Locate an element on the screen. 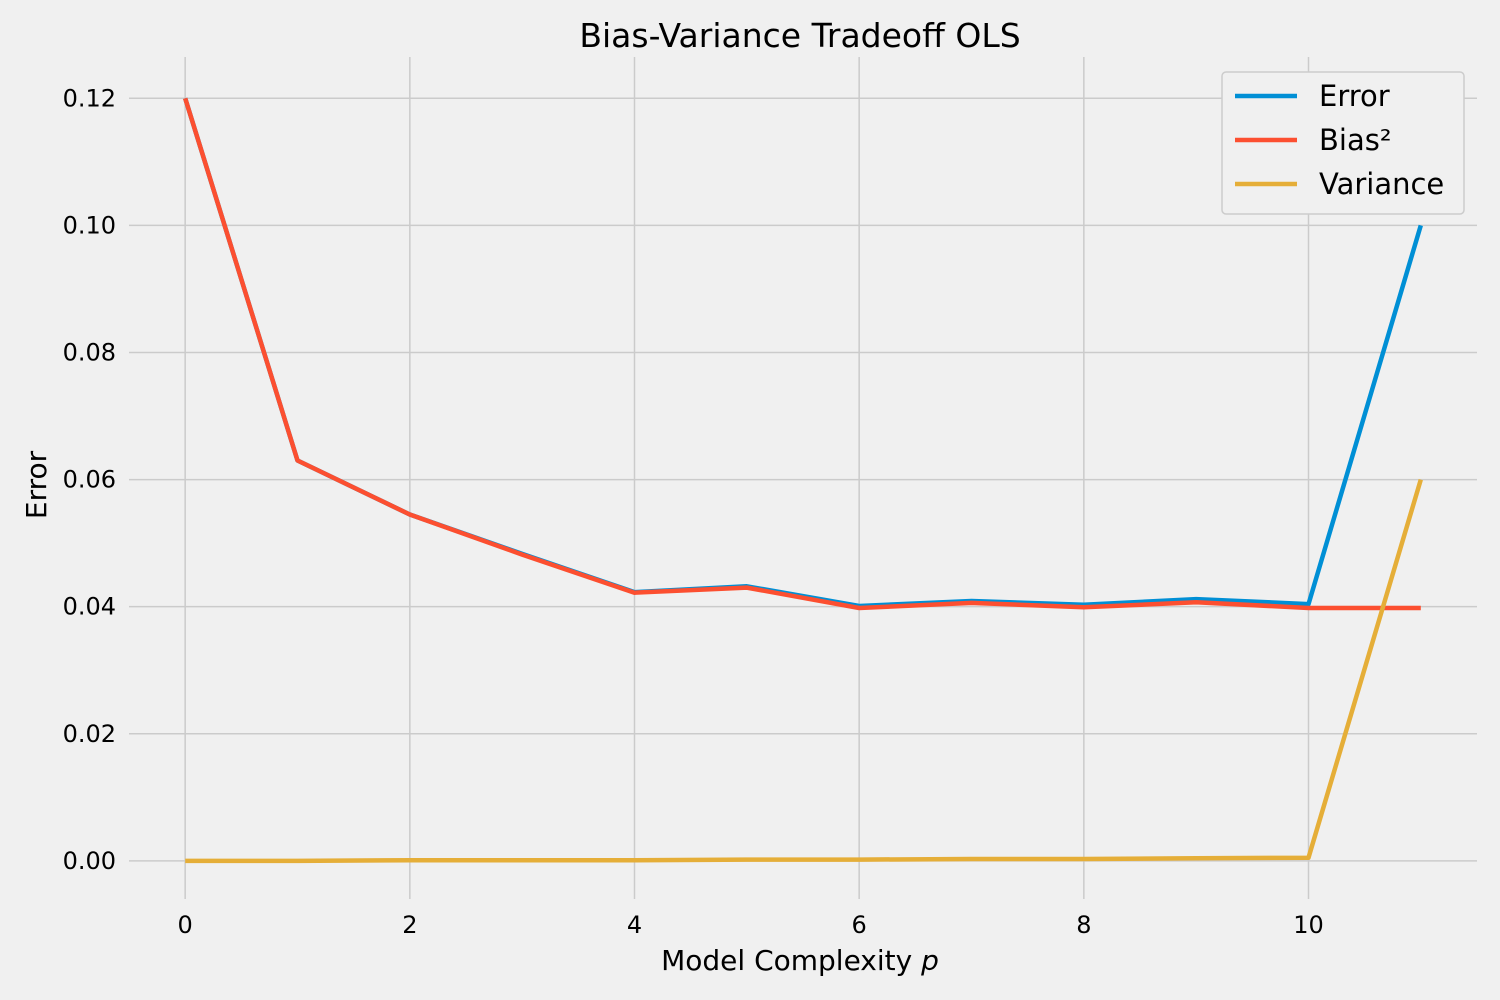  y-tick-label: 0.00 is located at coordinates (89, 861).